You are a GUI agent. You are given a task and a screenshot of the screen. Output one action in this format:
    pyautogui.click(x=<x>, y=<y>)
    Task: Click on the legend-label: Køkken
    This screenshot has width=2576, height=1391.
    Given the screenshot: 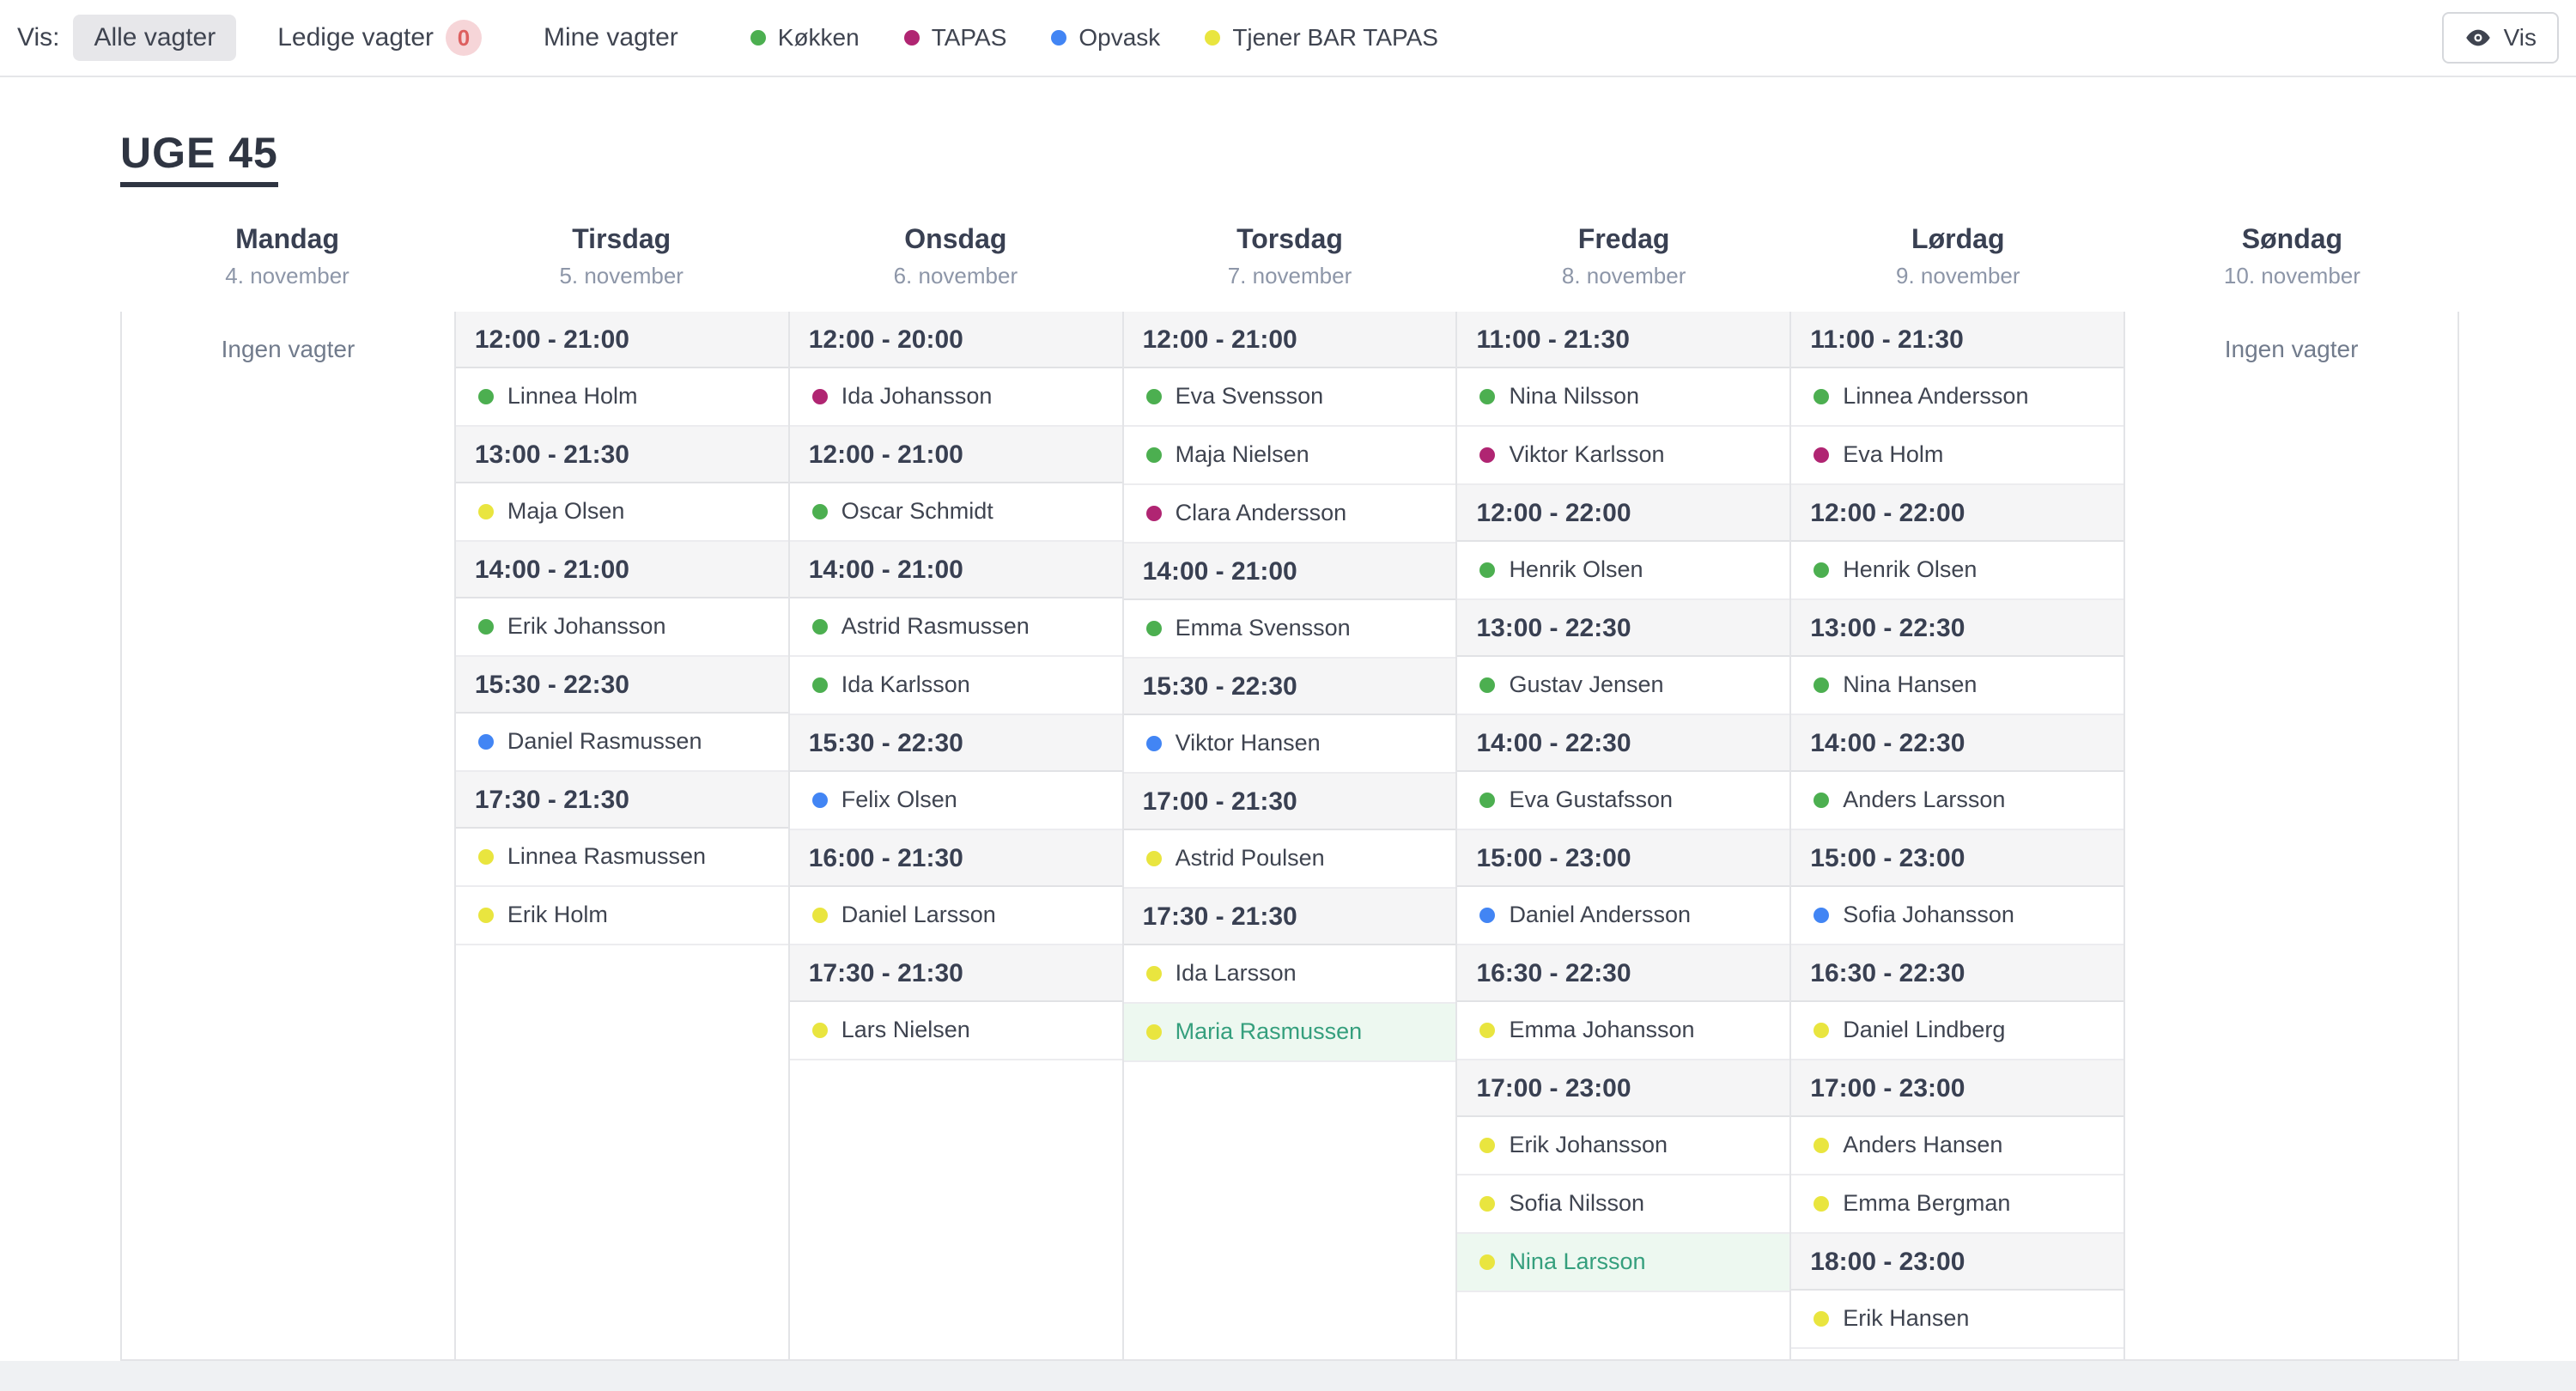 What is the action you would take?
    pyautogui.click(x=819, y=37)
    